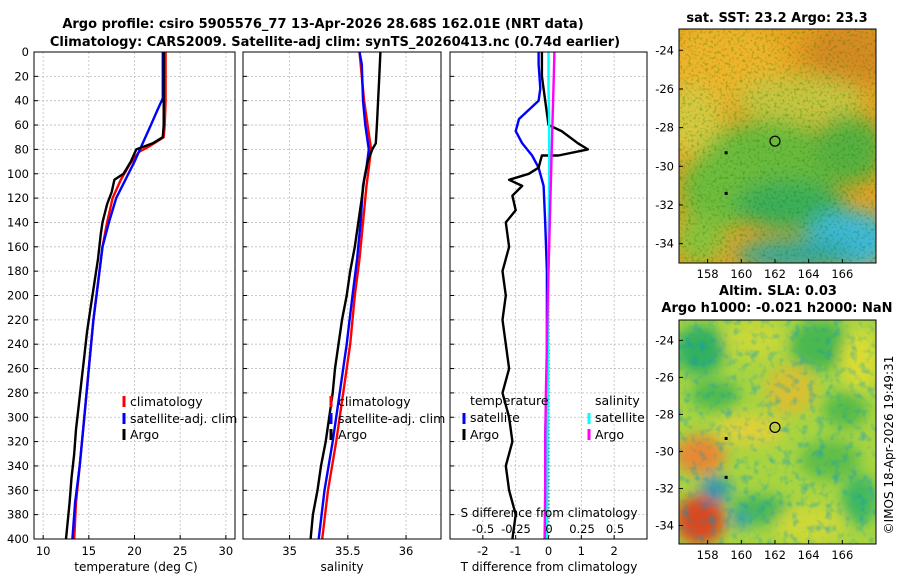 The image size is (900, 580). I want to click on series-line-temperature-argo, so click(545, 295).